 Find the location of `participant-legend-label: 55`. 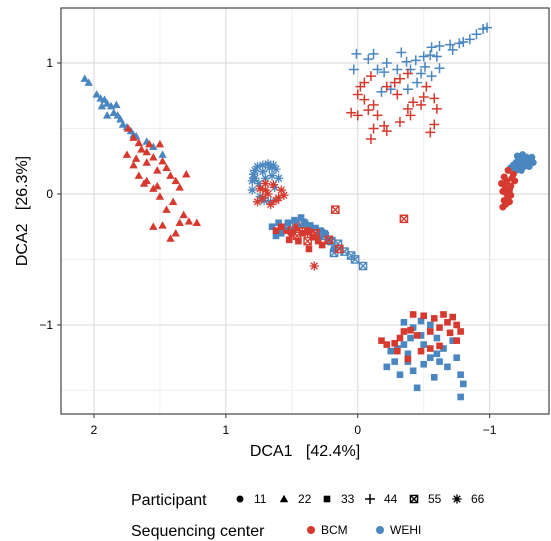

participant-legend-label: 55 is located at coordinates (435, 499).